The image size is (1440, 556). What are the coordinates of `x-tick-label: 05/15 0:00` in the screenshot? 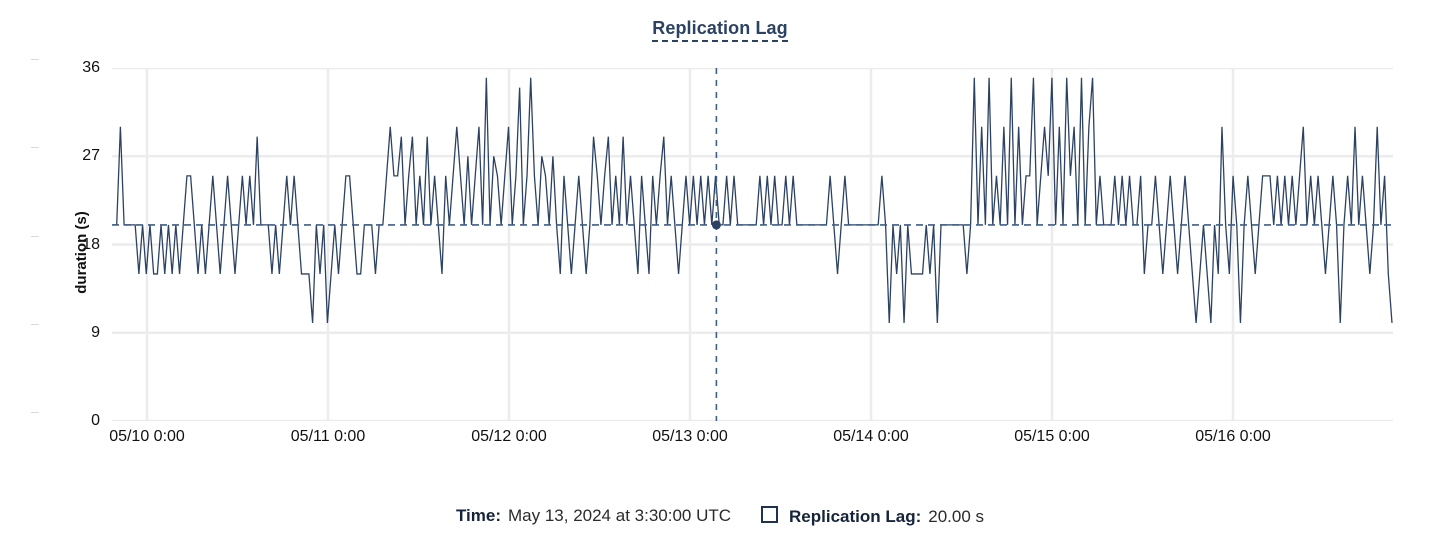 It's located at (1052, 436).